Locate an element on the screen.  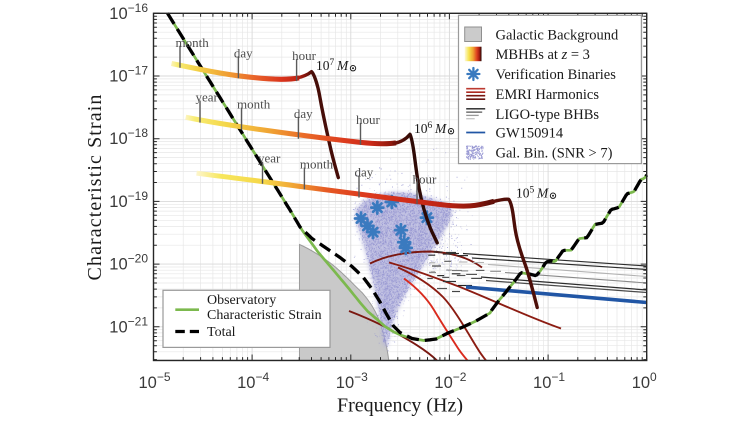
svg-text: 105 M is located at coordinates (532, 193).